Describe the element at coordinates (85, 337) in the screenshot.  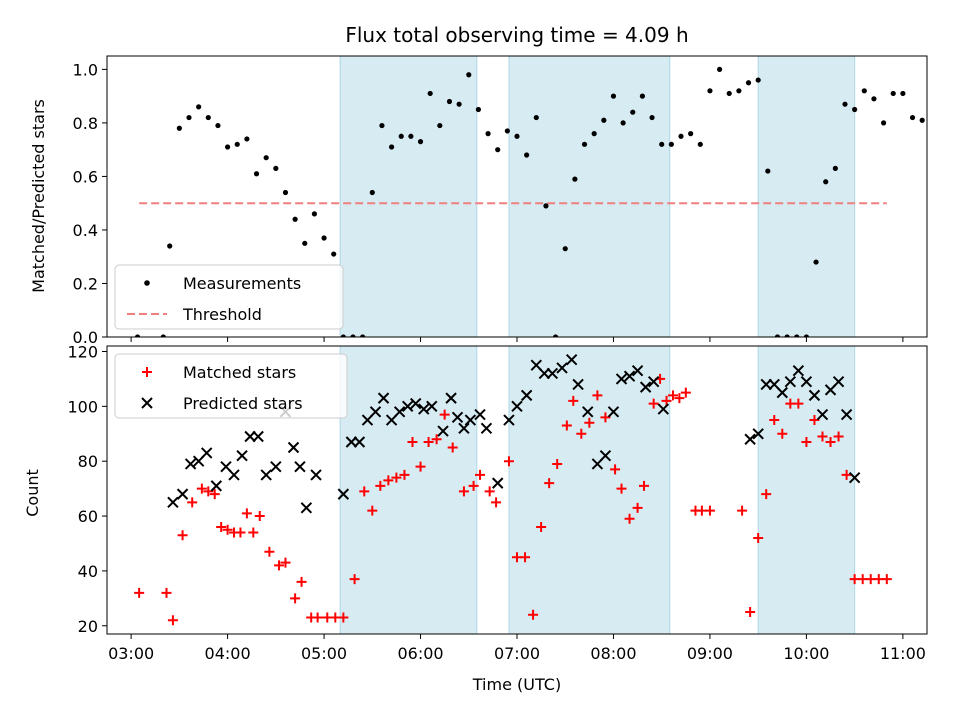
I see `y-tick-label: 0.0` at that location.